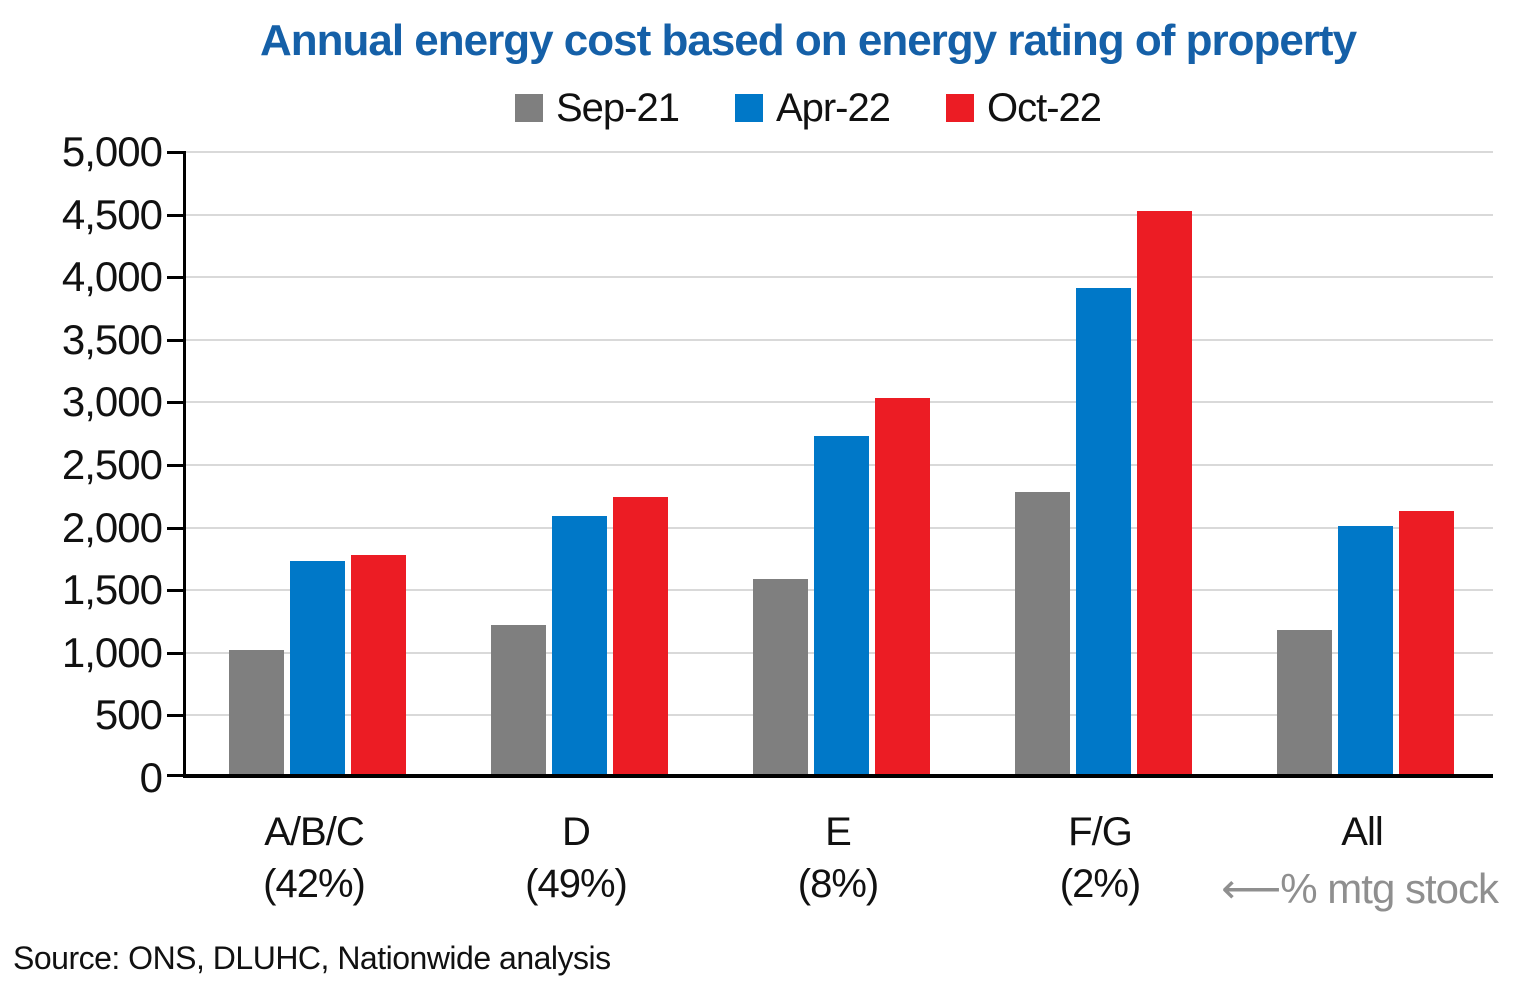 This screenshot has width=1525, height=992. I want to click on legend-item-apr-22: Apr-22, so click(812, 108).